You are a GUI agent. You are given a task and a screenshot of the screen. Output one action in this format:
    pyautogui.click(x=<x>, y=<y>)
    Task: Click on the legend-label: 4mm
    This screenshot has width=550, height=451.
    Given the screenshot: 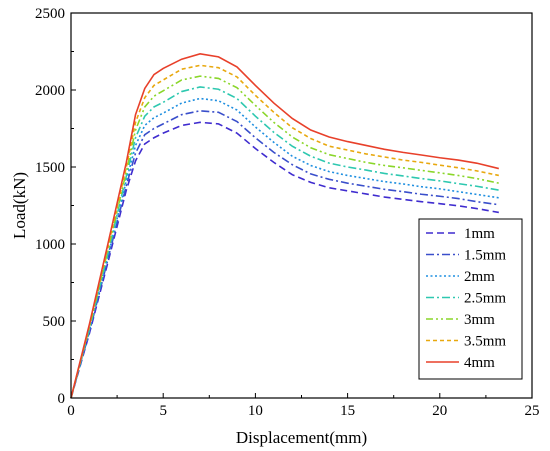 What is the action you would take?
    pyautogui.click(x=479, y=363)
    